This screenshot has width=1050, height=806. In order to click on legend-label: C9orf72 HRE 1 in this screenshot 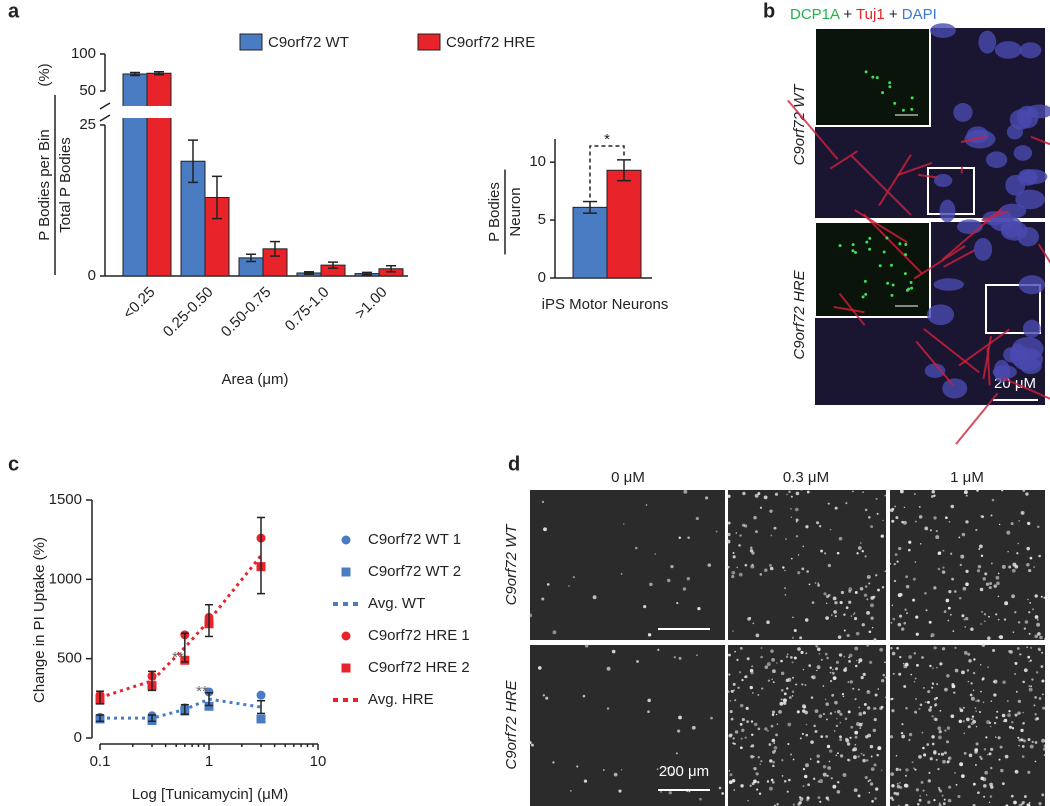, I will do `click(419, 635)`.